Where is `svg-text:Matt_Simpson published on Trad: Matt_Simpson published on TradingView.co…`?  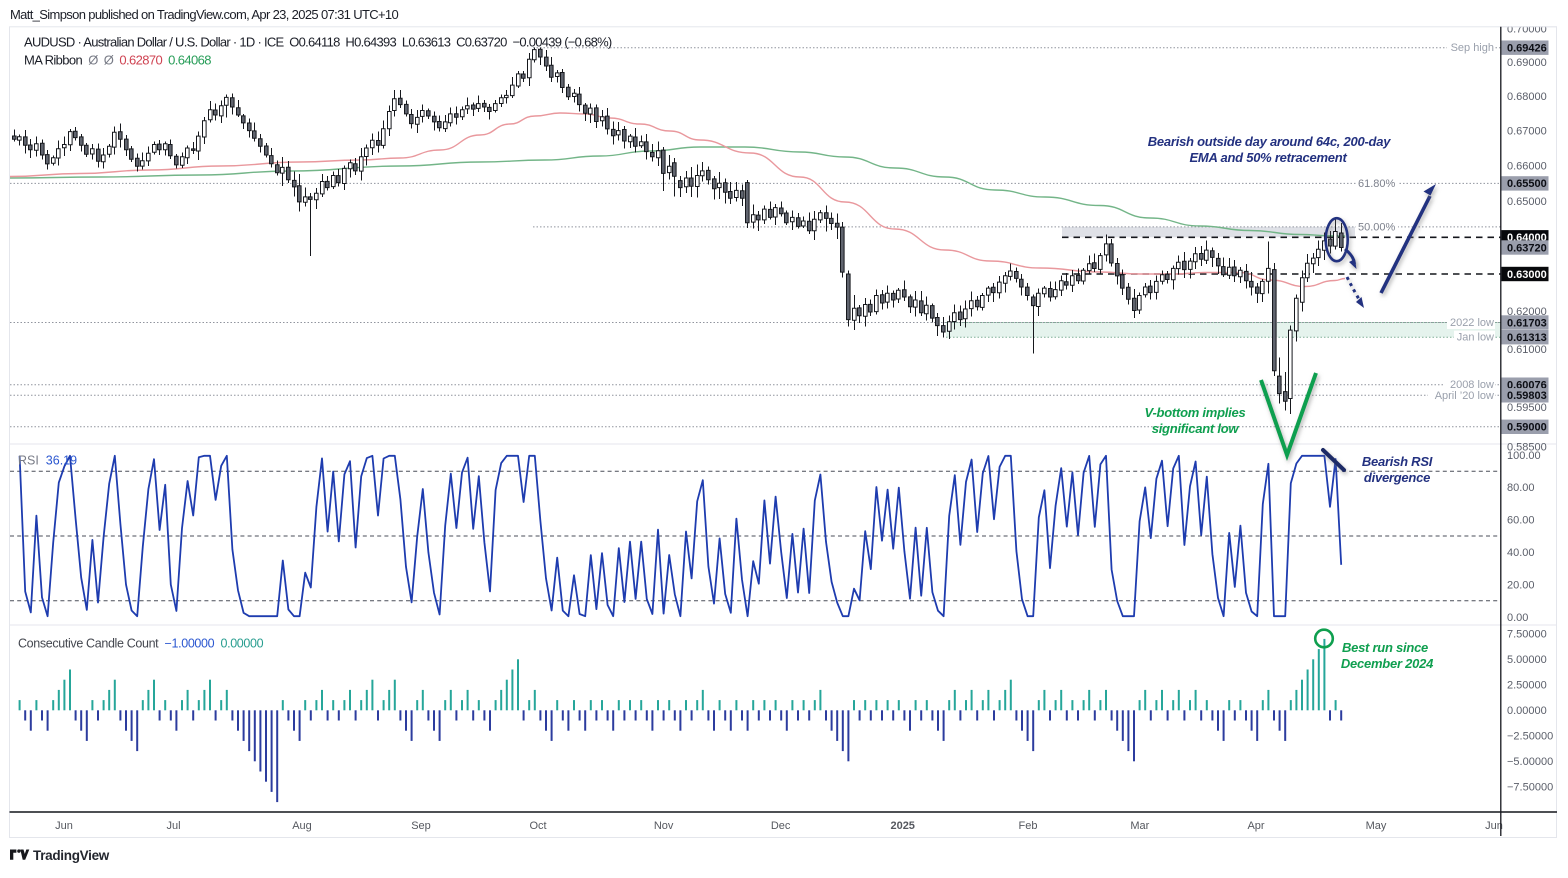 svg-text:Matt_Simpson published on Trad: Matt_Simpson published on TradingView.co… is located at coordinates (204, 14).